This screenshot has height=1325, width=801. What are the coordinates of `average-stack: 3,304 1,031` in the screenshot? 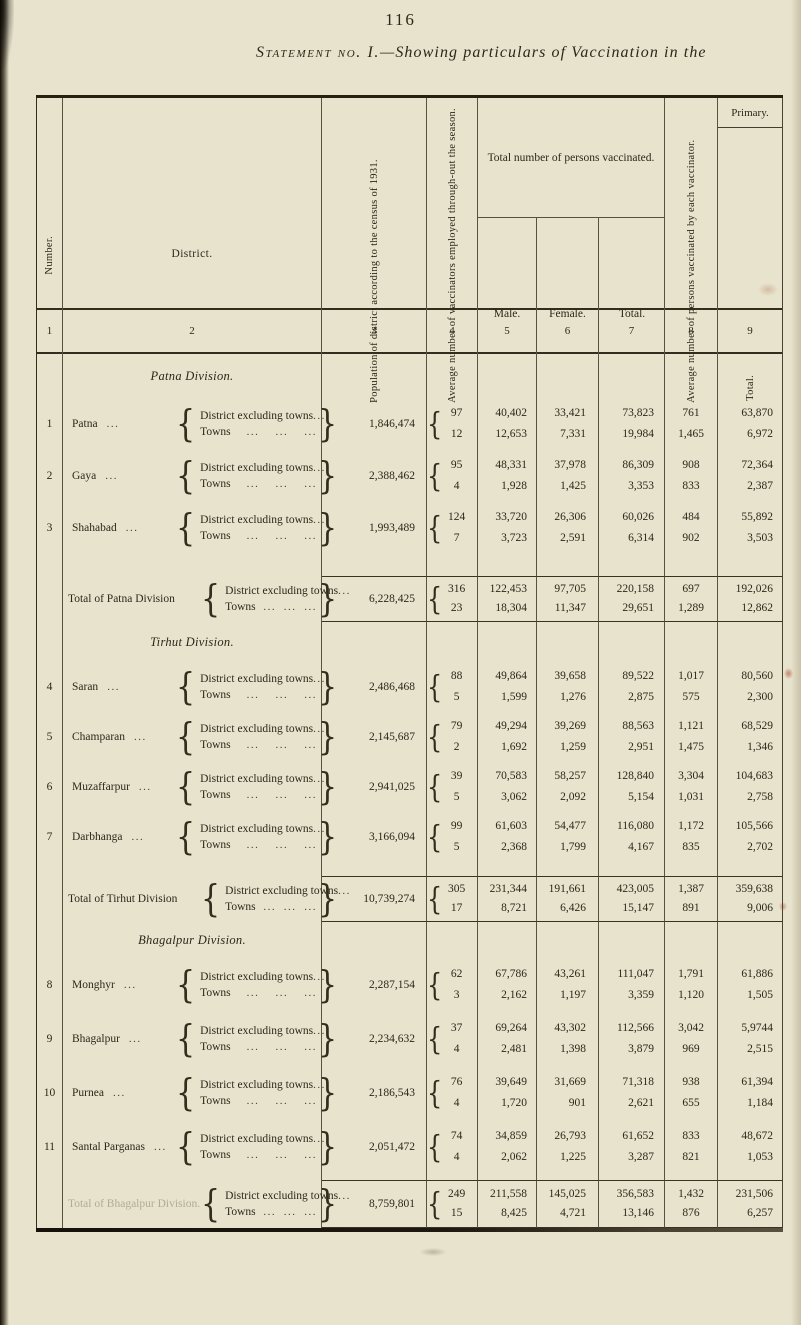 It's located at (691, 787).